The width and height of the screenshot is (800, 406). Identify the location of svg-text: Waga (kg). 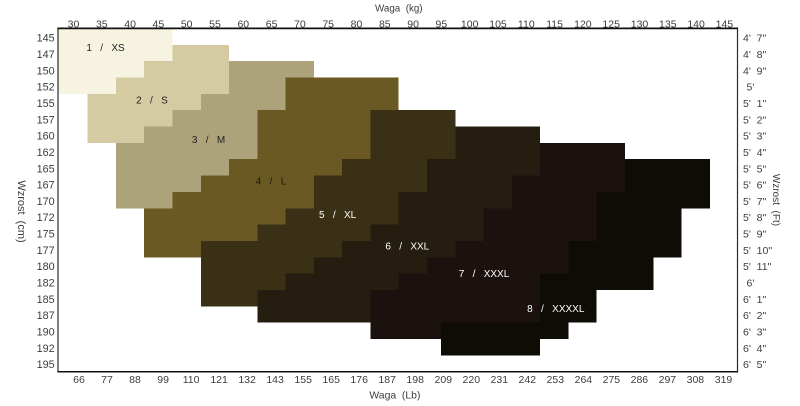
(399, 8).